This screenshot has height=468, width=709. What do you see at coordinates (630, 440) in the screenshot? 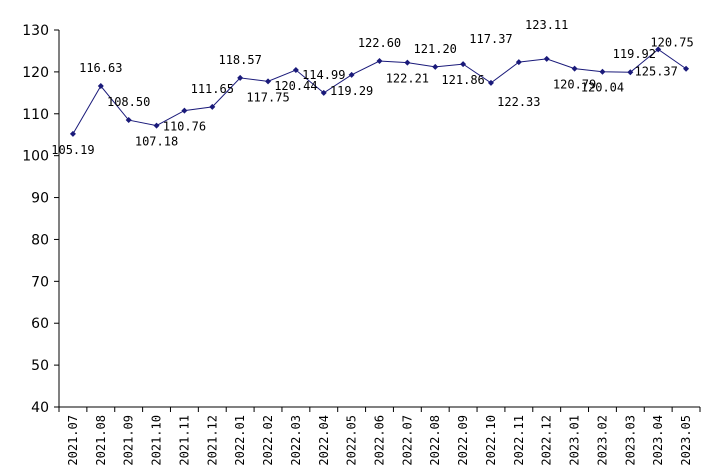
I see `x-tick-label: 2023.03` at bounding box center [630, 440].